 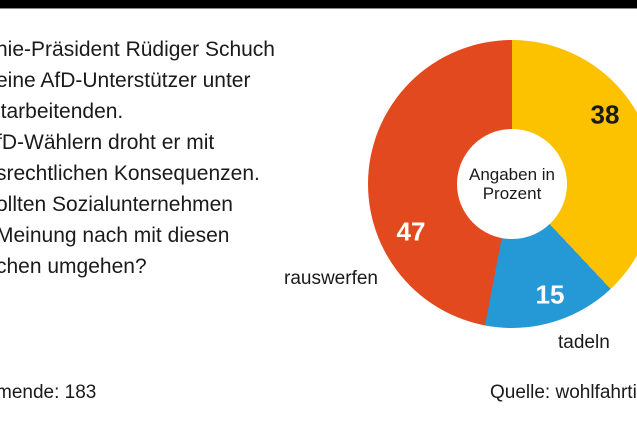 I want to click on question-line: chen umgehen?, so click(x=73, y=266).